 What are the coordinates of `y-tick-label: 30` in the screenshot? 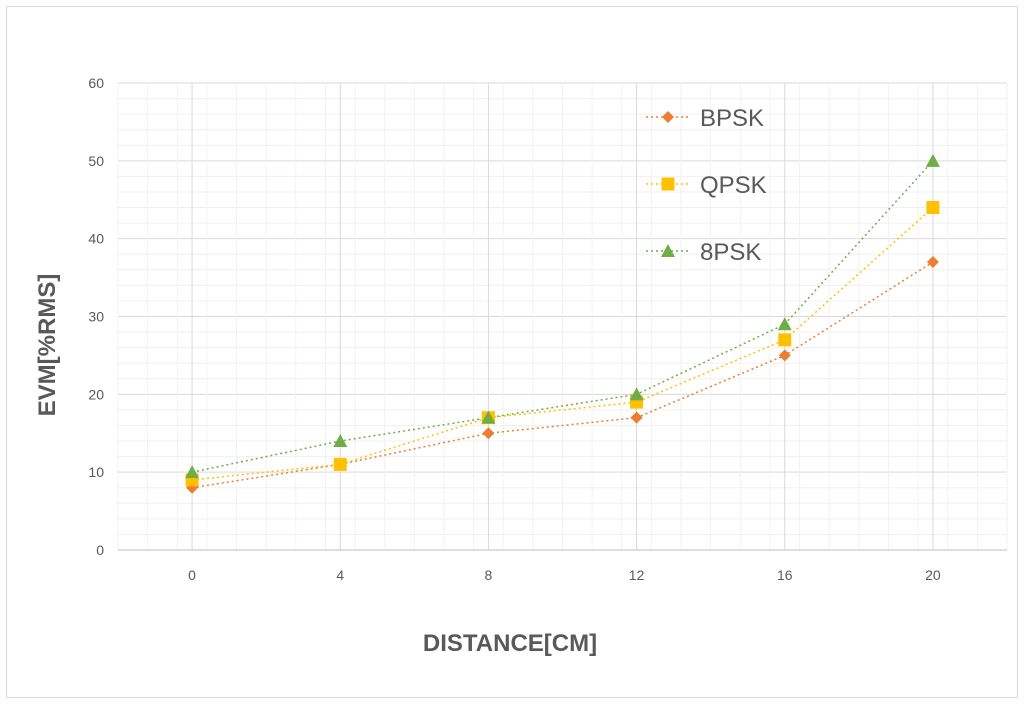 It's located at (96, 317).